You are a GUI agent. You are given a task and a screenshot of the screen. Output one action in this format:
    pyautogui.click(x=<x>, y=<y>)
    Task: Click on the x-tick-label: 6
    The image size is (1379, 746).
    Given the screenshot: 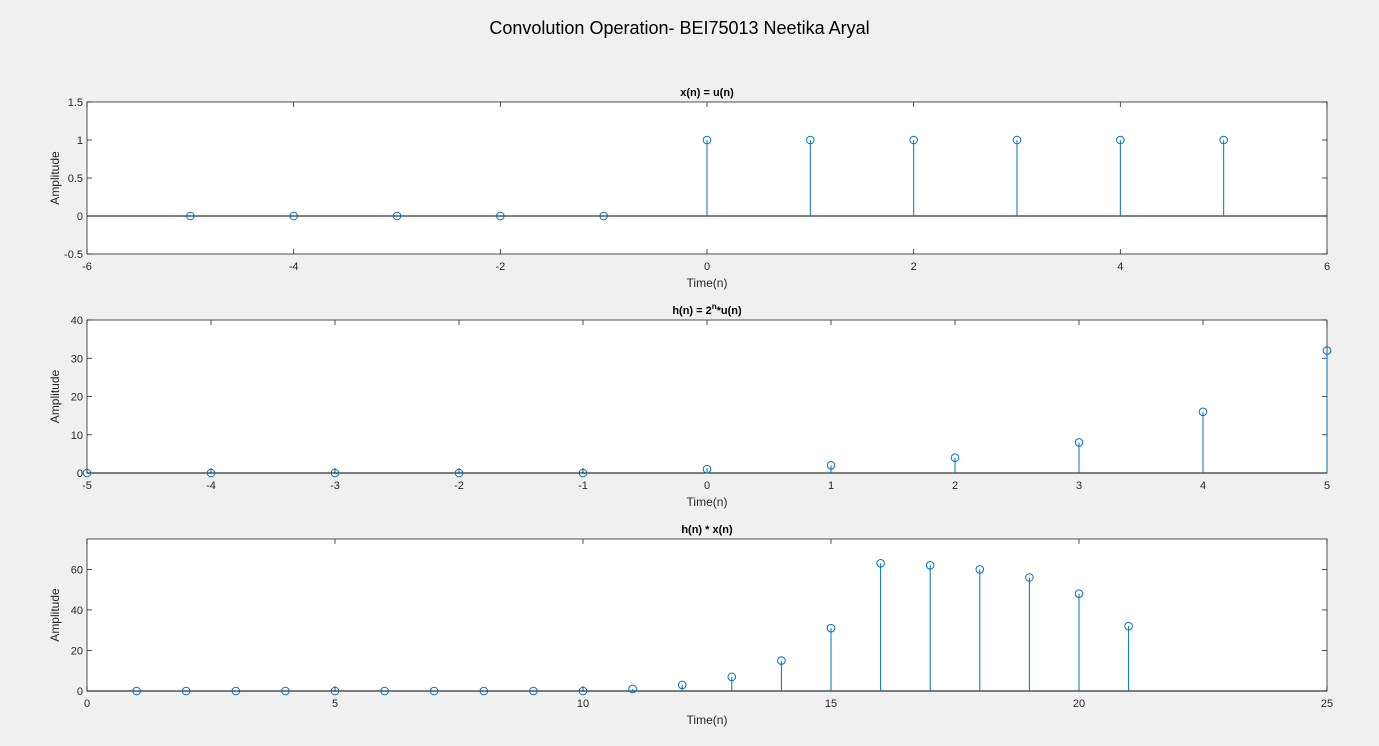 What is the action you would take?
    pyautogui.click(x=1327, y=267)
    